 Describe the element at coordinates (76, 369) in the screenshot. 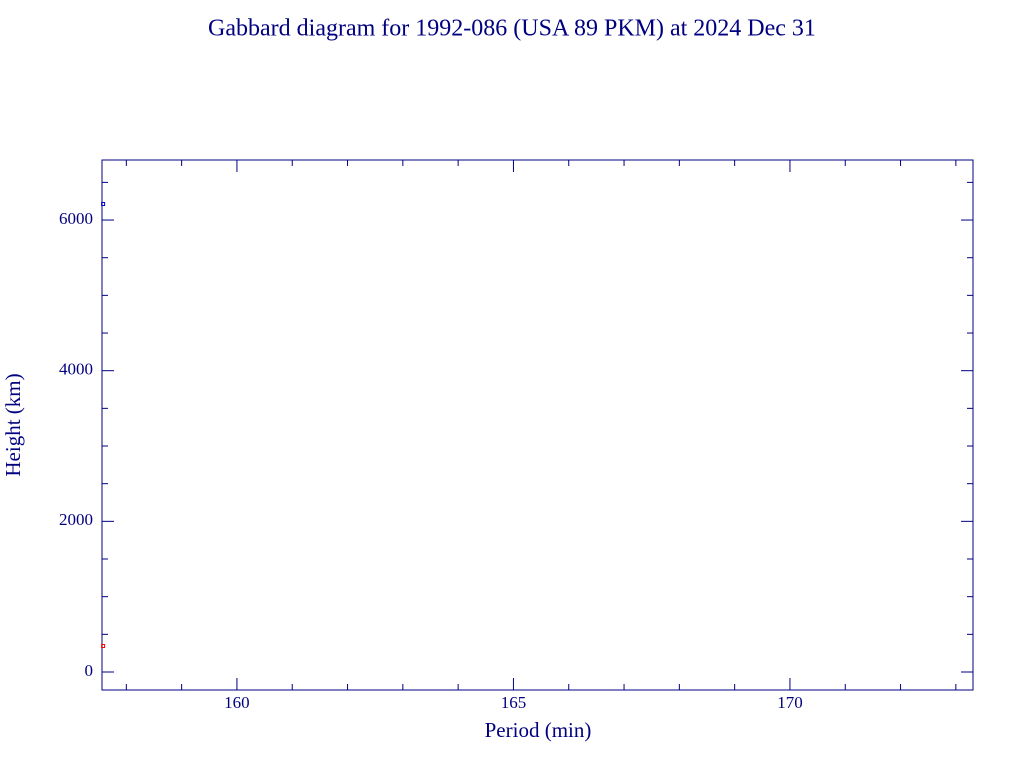

I see `y-tick-label: 4000` at that location.